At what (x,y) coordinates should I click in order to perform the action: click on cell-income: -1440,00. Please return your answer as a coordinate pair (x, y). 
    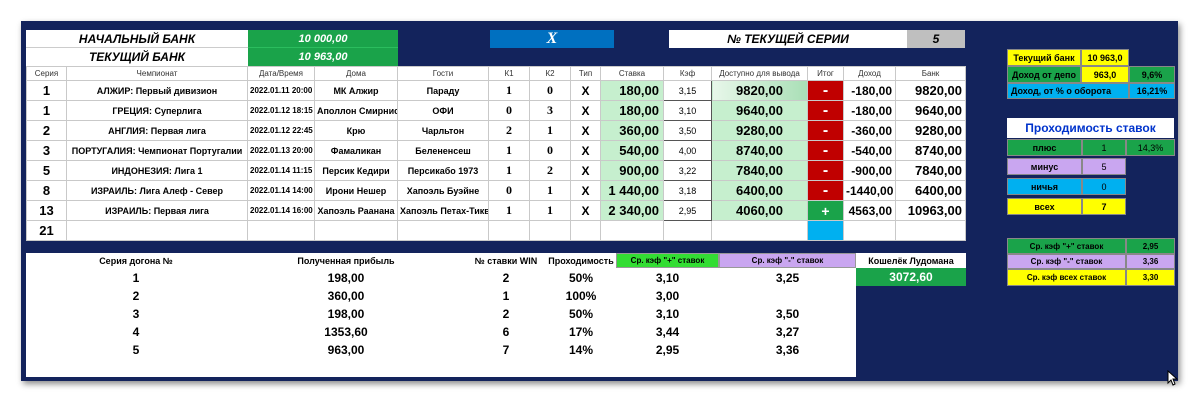
    Looking at the image, I should click on (869, 190).